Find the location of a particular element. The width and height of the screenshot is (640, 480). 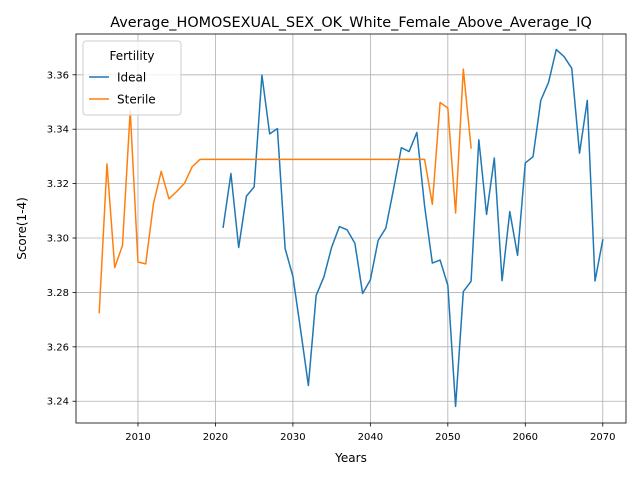

y-tick-label: 3.24 is located at coordinates (58, 402).